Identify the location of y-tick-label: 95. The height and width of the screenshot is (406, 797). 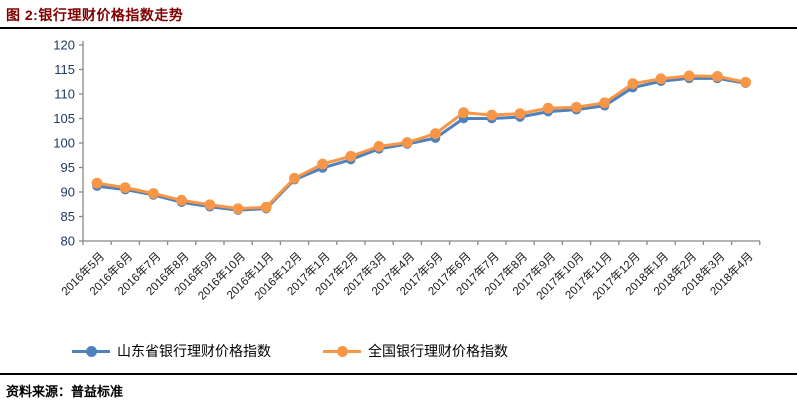
(68, 167).